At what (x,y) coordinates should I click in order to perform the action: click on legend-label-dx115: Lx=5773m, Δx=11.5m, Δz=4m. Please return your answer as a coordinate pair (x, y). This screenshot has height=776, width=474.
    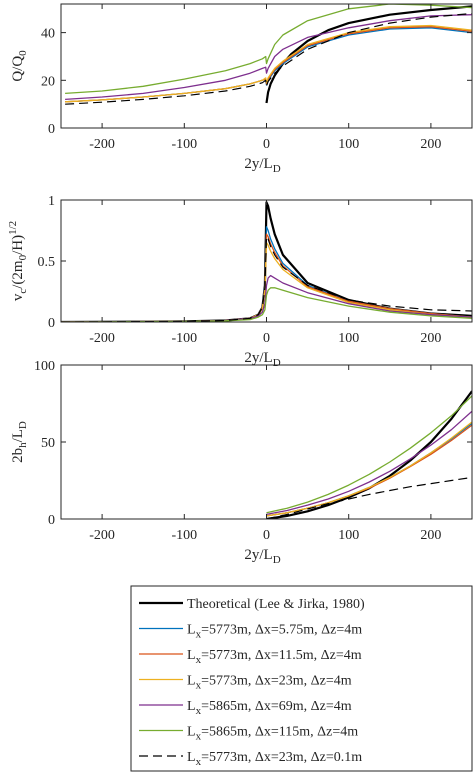
    Looking at the image, I should click on (274, 657).